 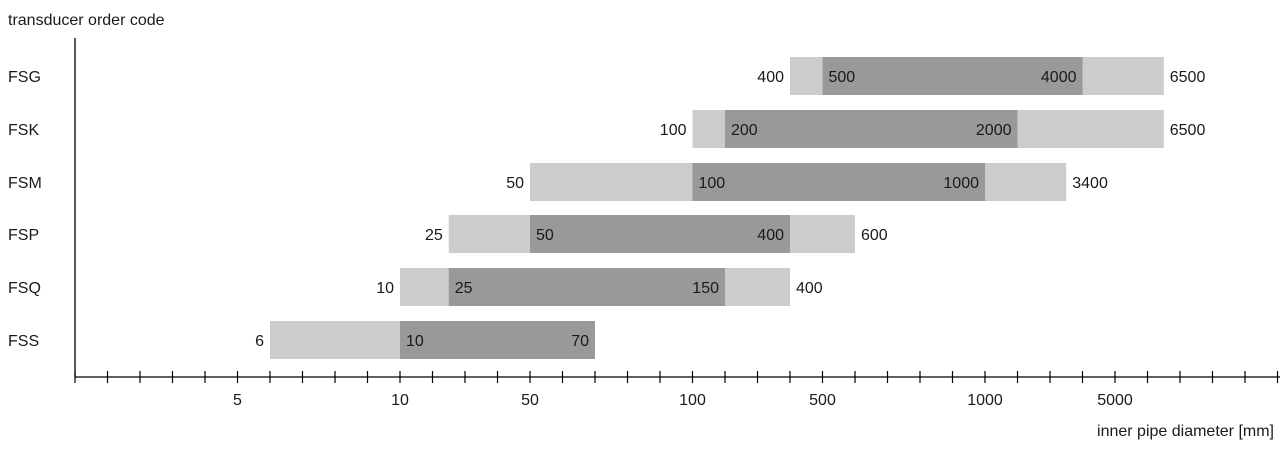 What do you see at coordinates (994, 130) in the screenshot?
I see `inner-max-label: 2000` at bounding box center [994, 130].